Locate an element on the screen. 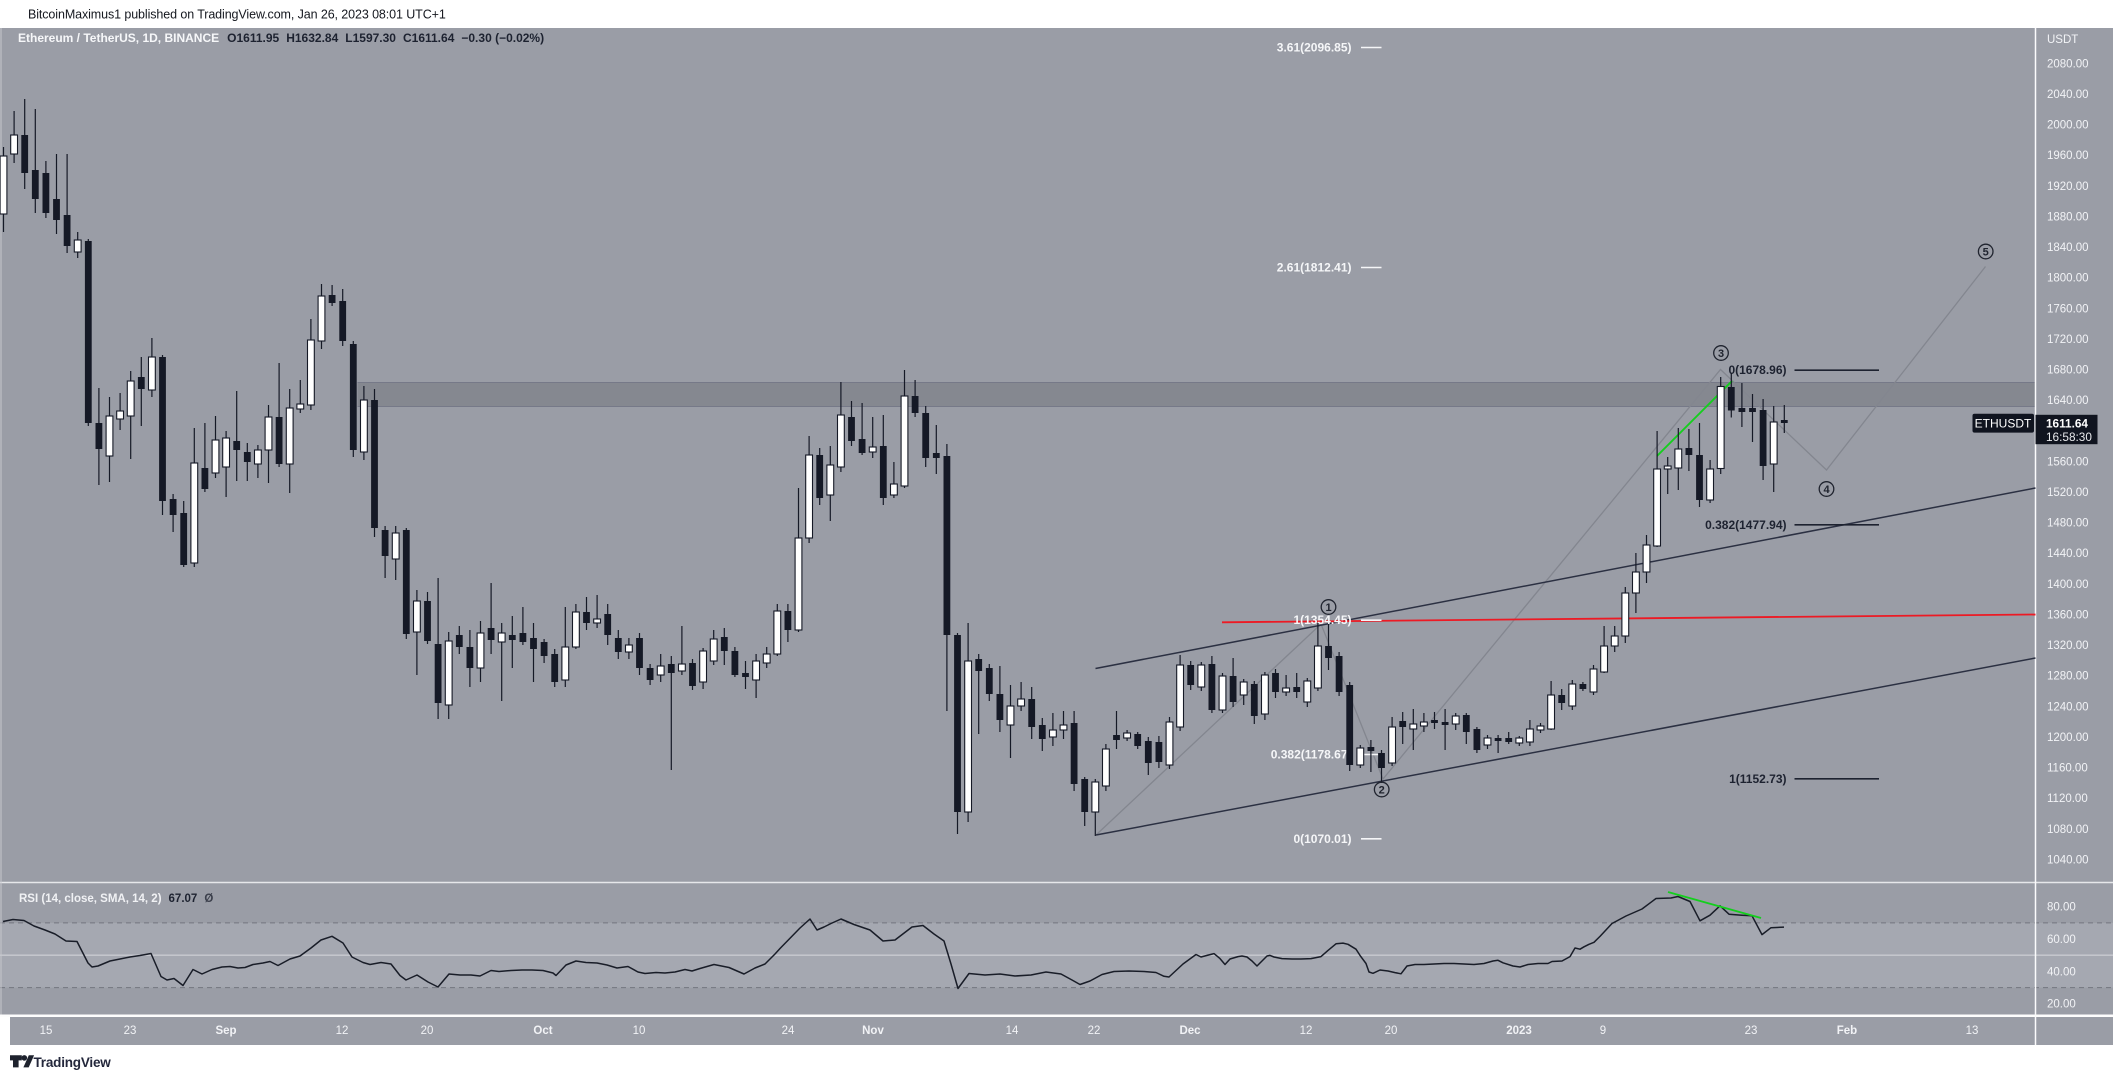 This screenshot has height=1079, width=2113. svg-text: 1(1354.45) is located at coordinates (1322, 620).